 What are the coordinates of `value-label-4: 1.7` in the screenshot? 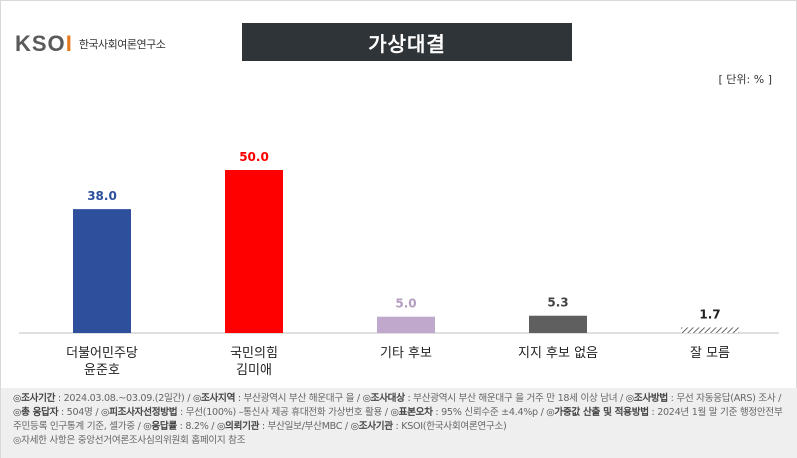 It's located at (709, 314).